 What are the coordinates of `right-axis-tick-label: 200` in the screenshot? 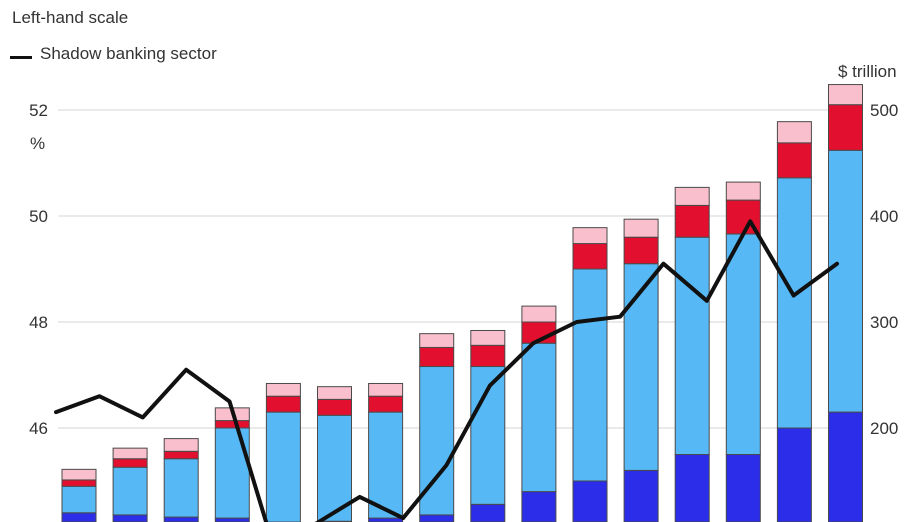 It's located at (884, 428).